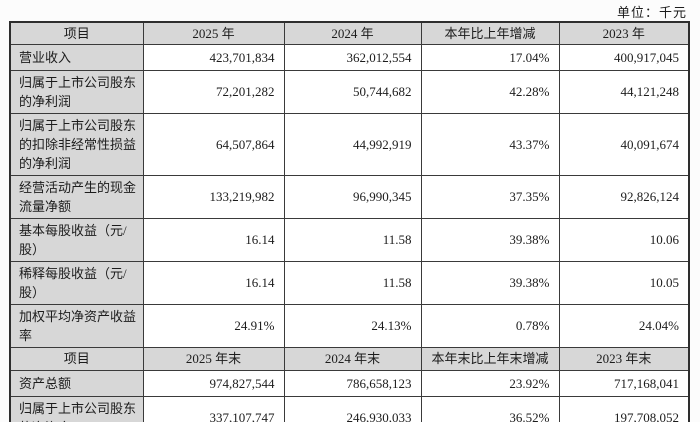 This screenshot has width=700, height=422. What do you see at coordinates (76, 239) in the screenshot?
I see `row-label: 基本每股收益（元/股）` at bounding box center [76, 239].